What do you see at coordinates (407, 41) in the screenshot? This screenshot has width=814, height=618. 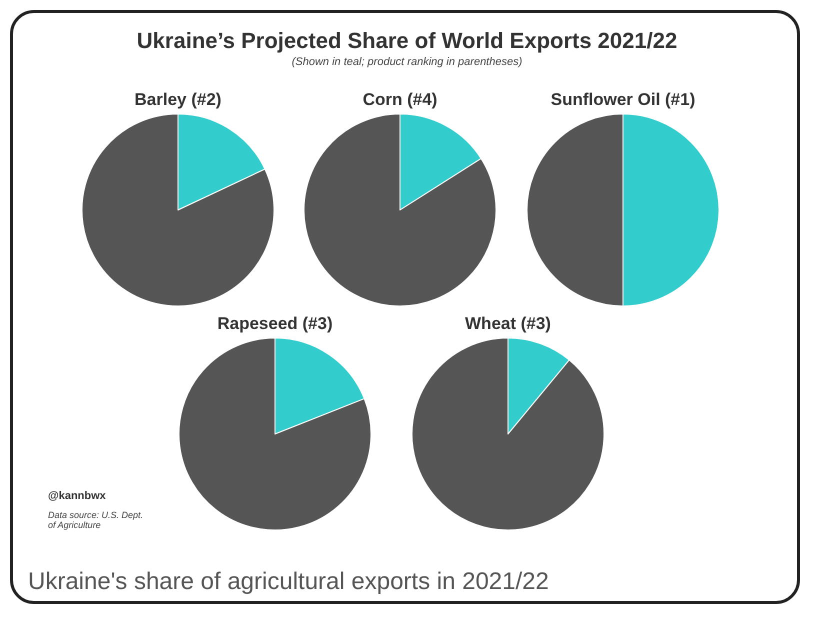 I see `text: Ukraine’s Projected Share of World Exports 2021/22` at bounding box center [407, 41].